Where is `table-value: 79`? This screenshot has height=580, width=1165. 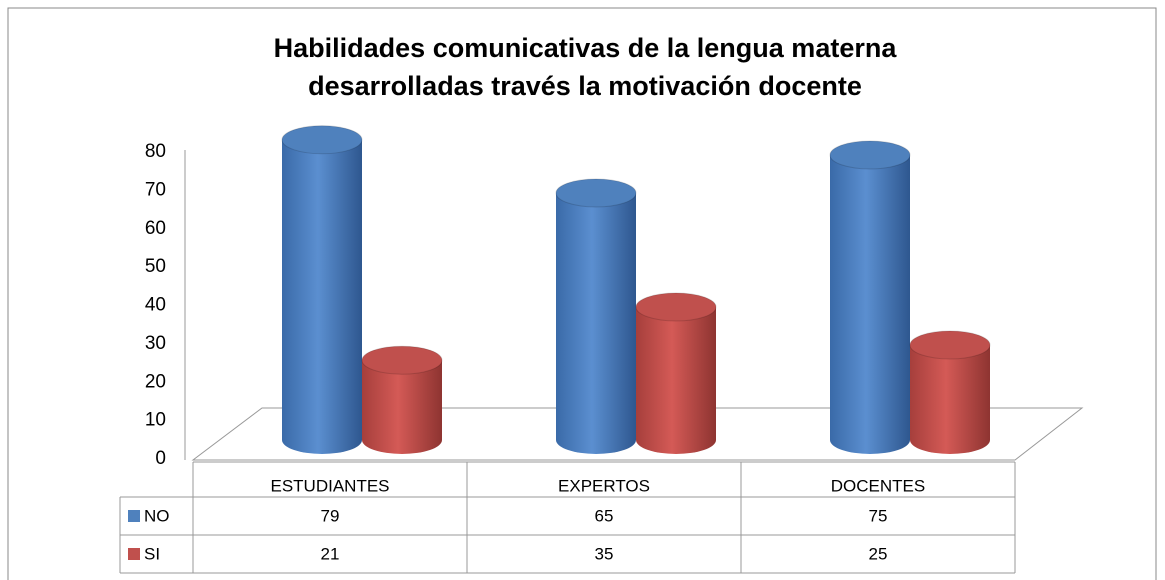 table-value: 79 is located at coordinates (330, 515).